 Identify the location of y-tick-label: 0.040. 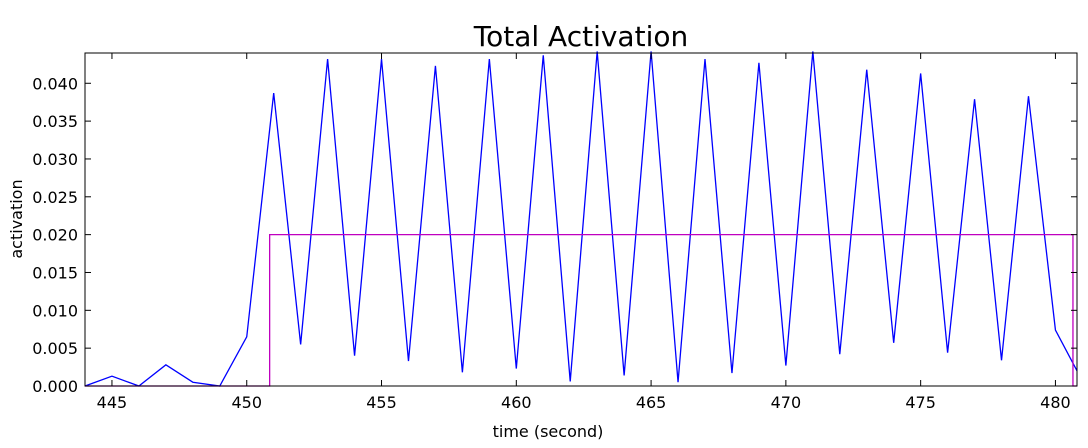
(55, 83).